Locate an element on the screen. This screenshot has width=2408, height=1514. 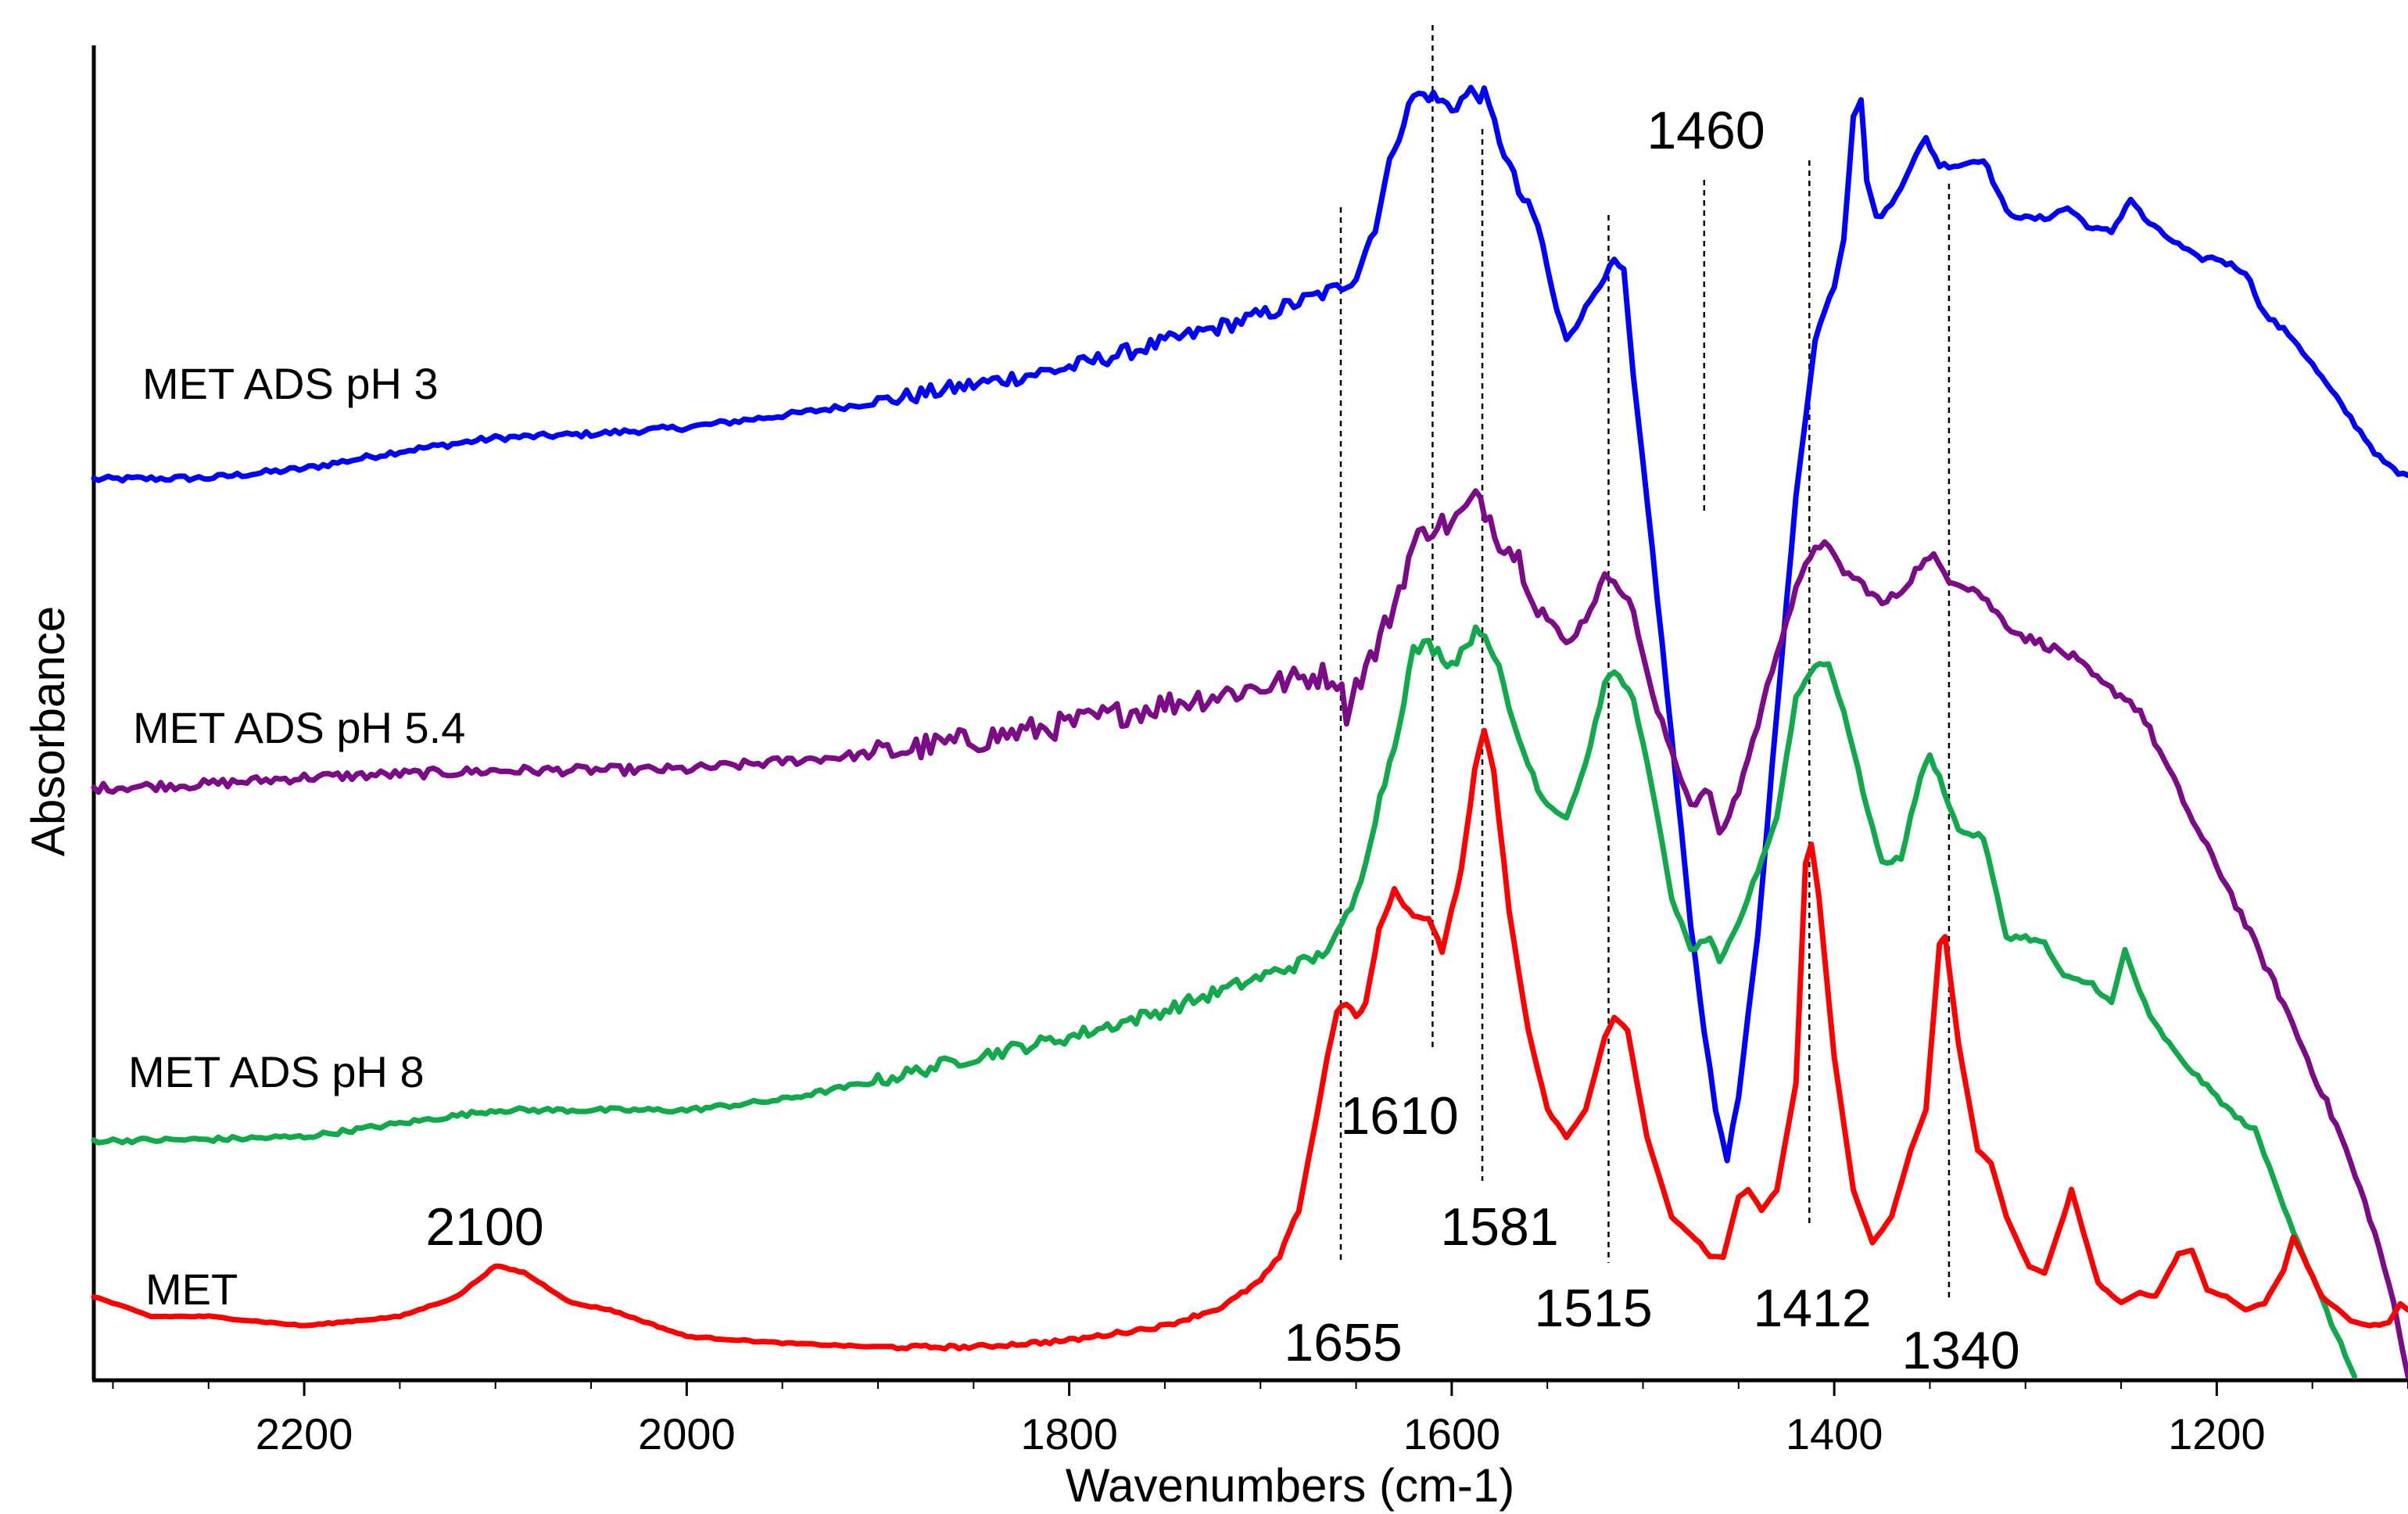
series-label-ph3: MET ADS pH 3 is located at coordinates (291, 384).